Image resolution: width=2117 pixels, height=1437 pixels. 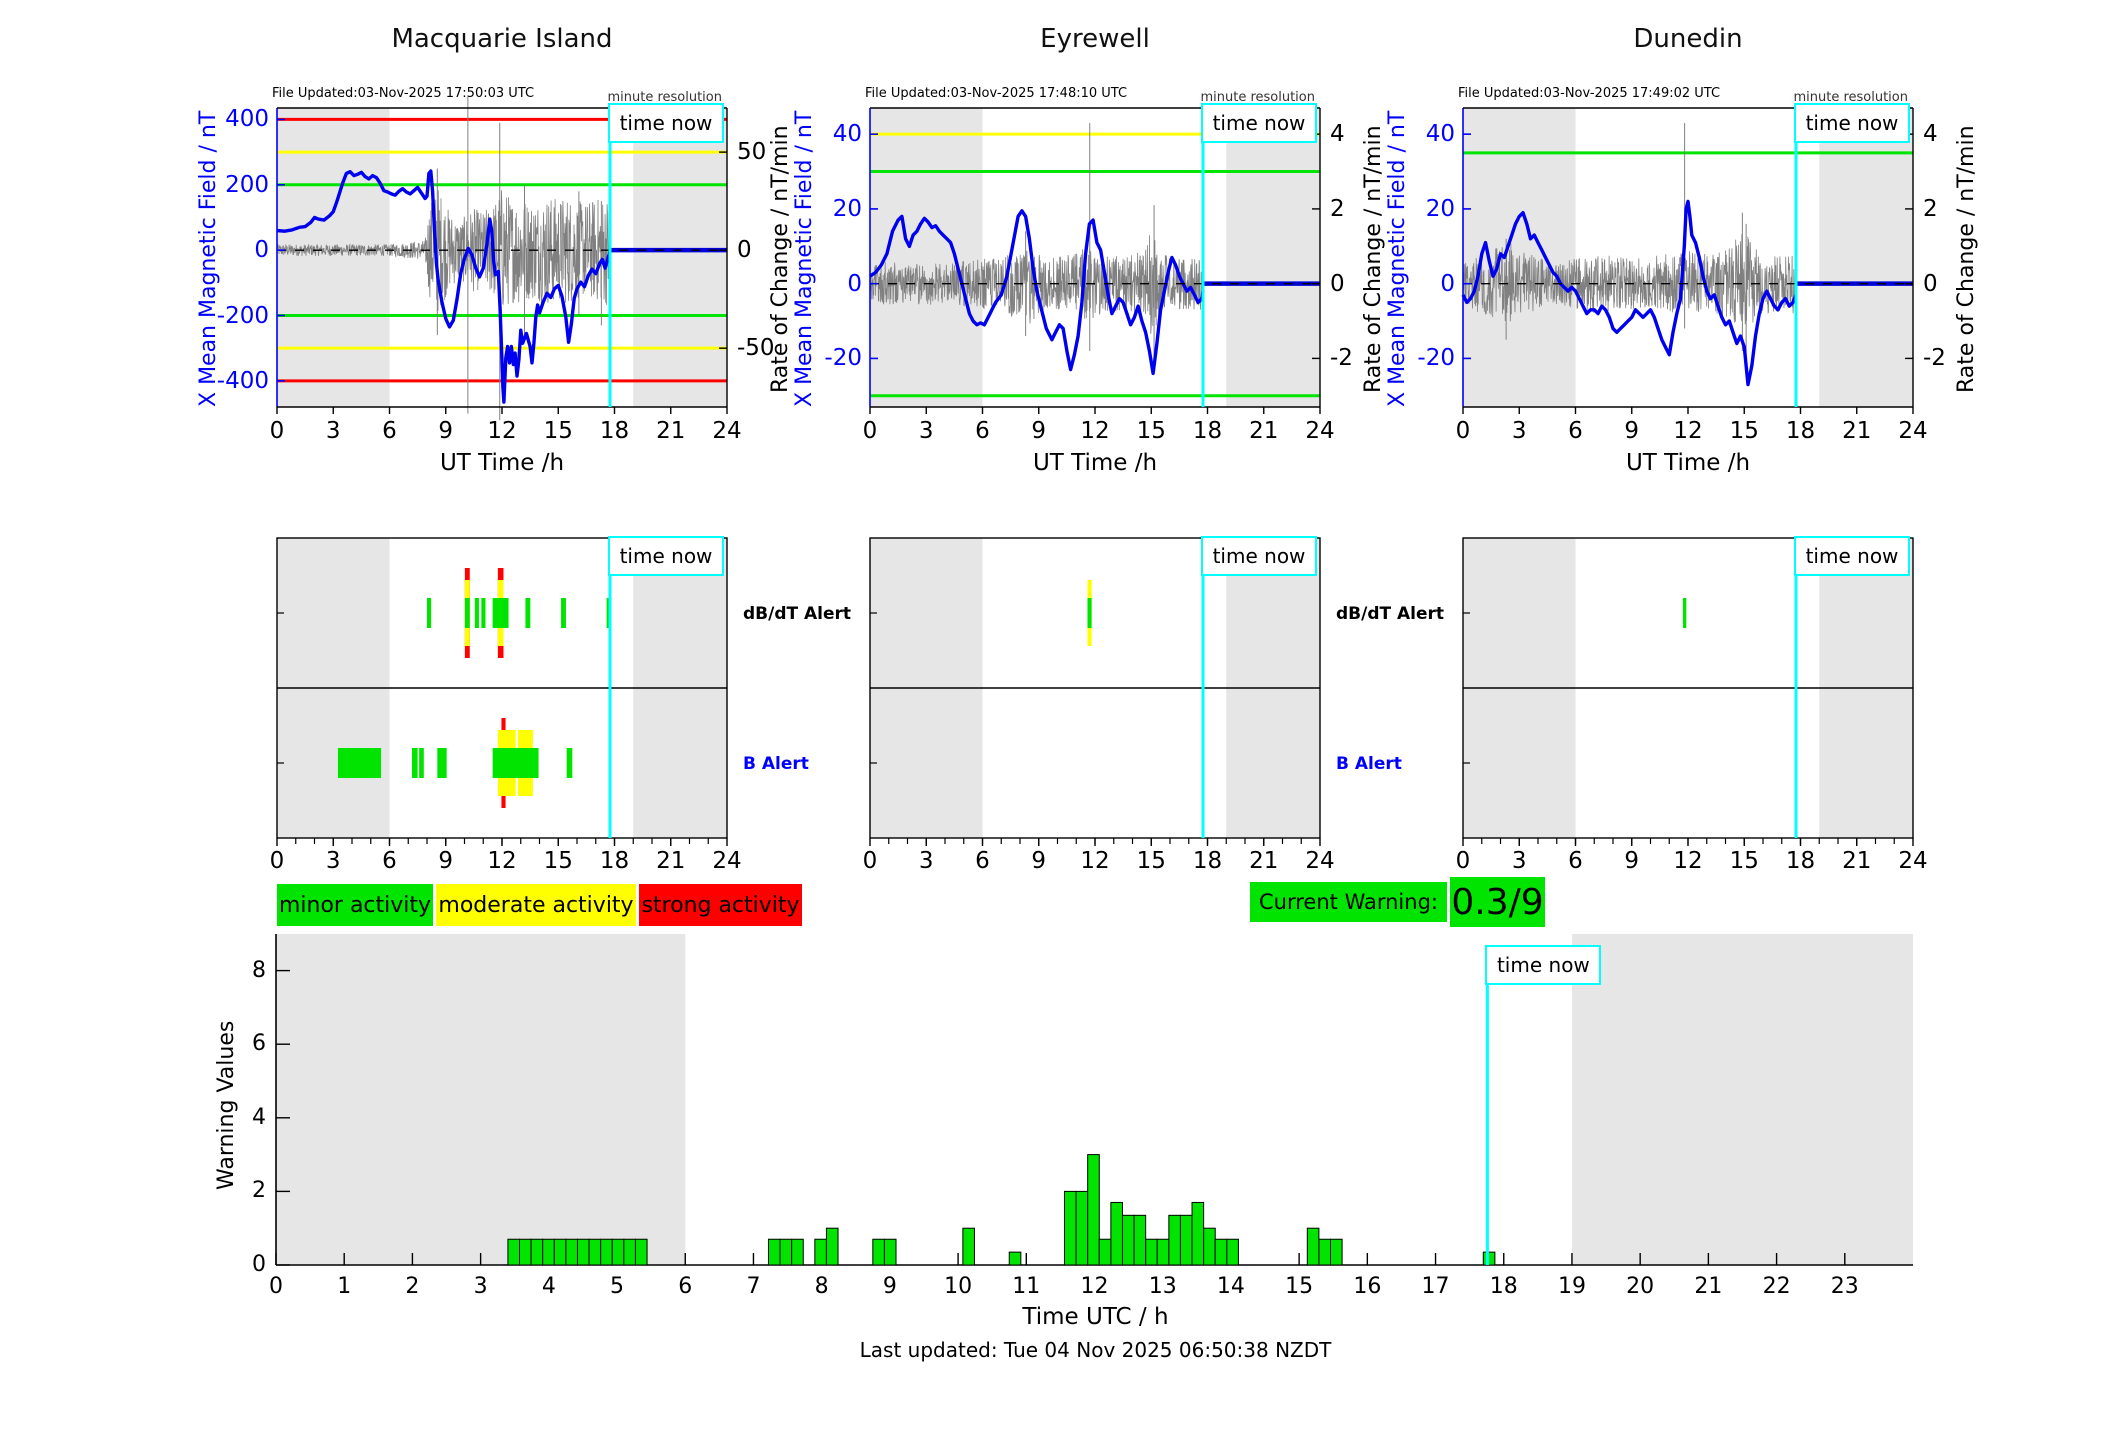 What do you see at coordinates (1844, 1286) in the screenshot?
I see `warning-x-tick-label: 23` at bounding box center [1844, 1286].